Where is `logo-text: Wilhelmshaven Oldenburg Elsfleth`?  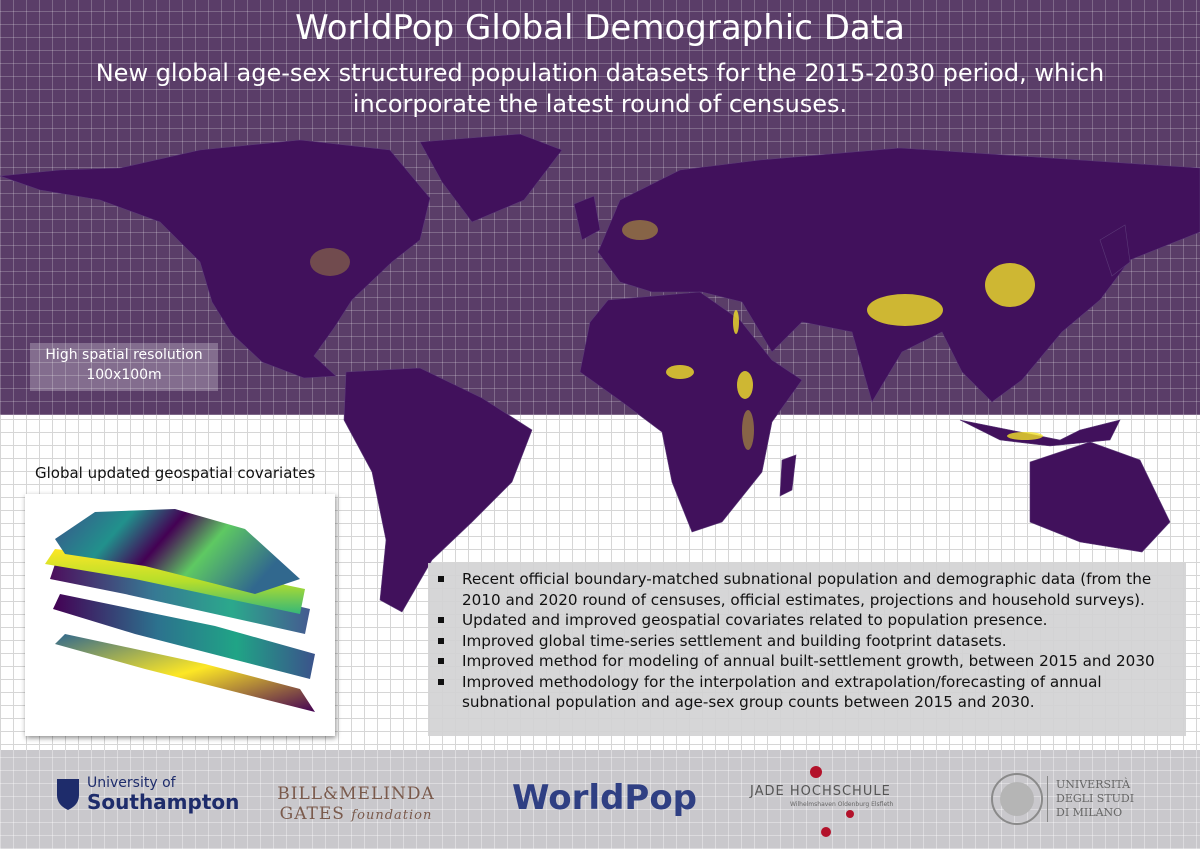
logo-text: Wilhelmshaven Oldenburg Elsfleth is located at coordinates (842, 804).